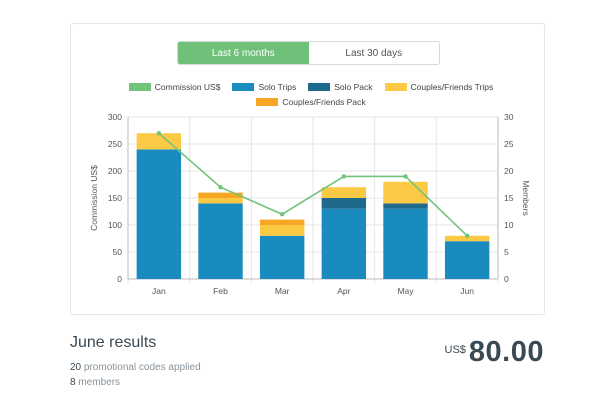 This screenshot has height=400, width=600. Describe the element at coordinates (405, 291) in the screenshot. I see `x-tick-label-4: May` at that location.